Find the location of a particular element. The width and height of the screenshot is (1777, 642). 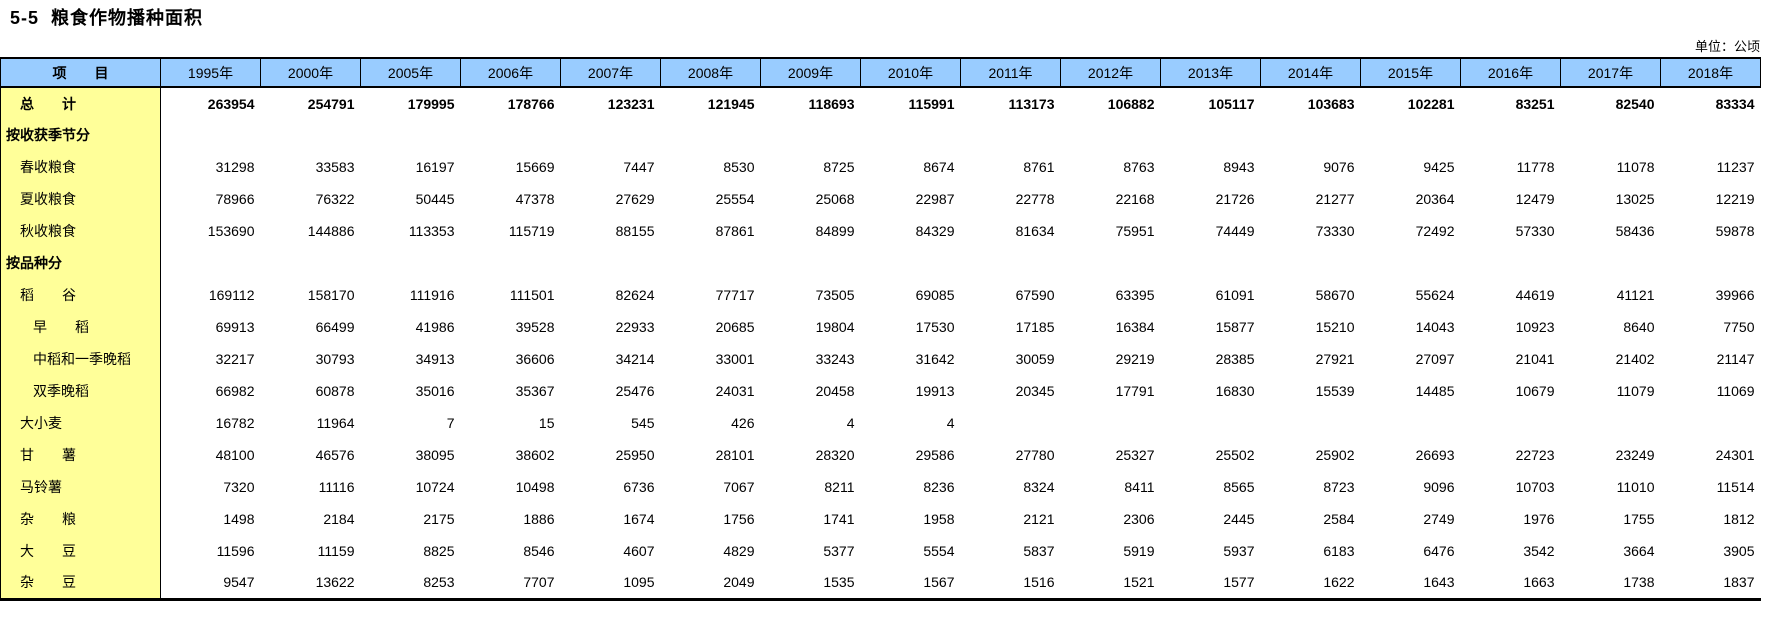

value-cell: 8411 is located at coordinates (1139, 487).